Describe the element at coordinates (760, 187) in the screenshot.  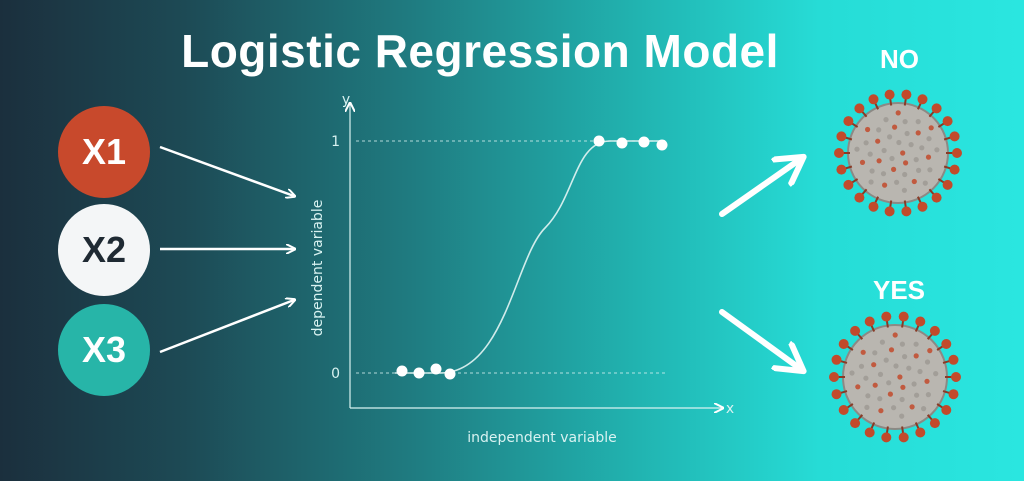
I see `output-arrow-no` at that location.